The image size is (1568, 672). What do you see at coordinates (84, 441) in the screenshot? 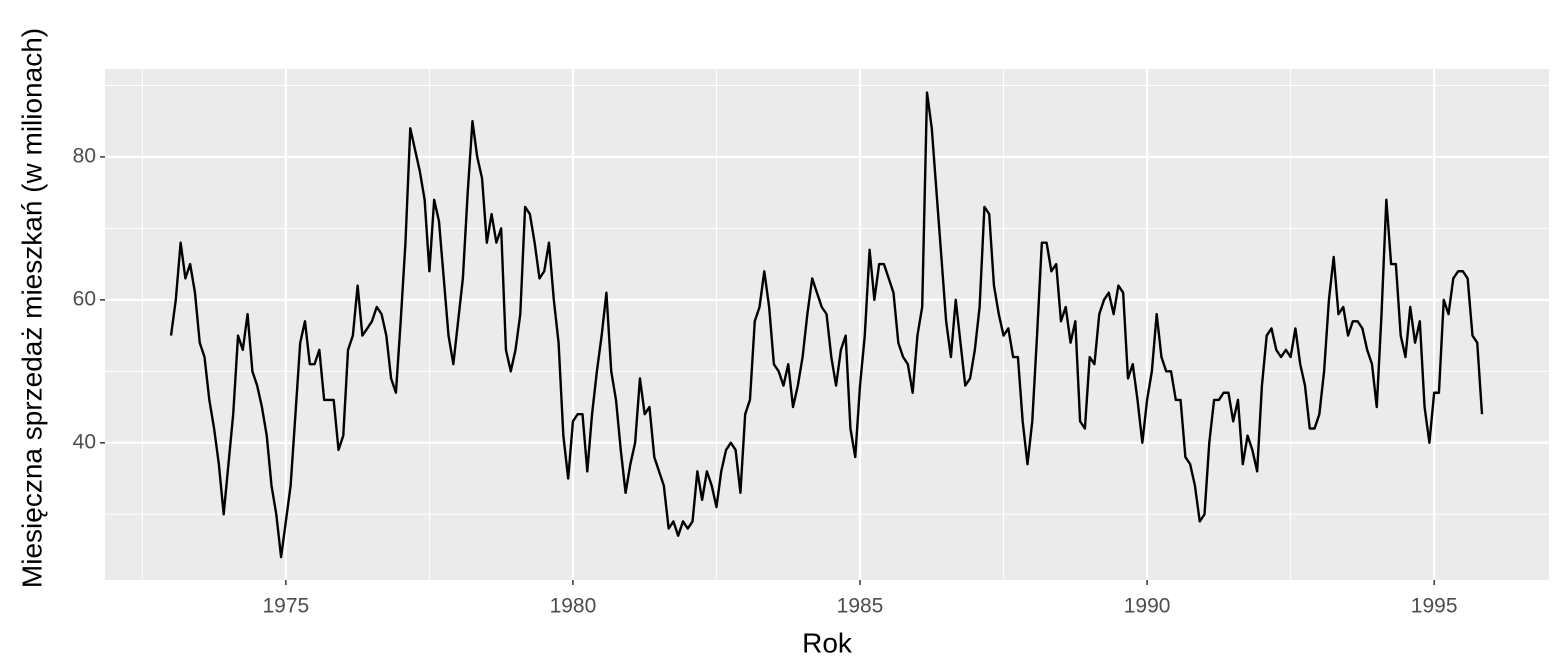
I see `y-tick-label: 40` at bounding box center [84, 441].